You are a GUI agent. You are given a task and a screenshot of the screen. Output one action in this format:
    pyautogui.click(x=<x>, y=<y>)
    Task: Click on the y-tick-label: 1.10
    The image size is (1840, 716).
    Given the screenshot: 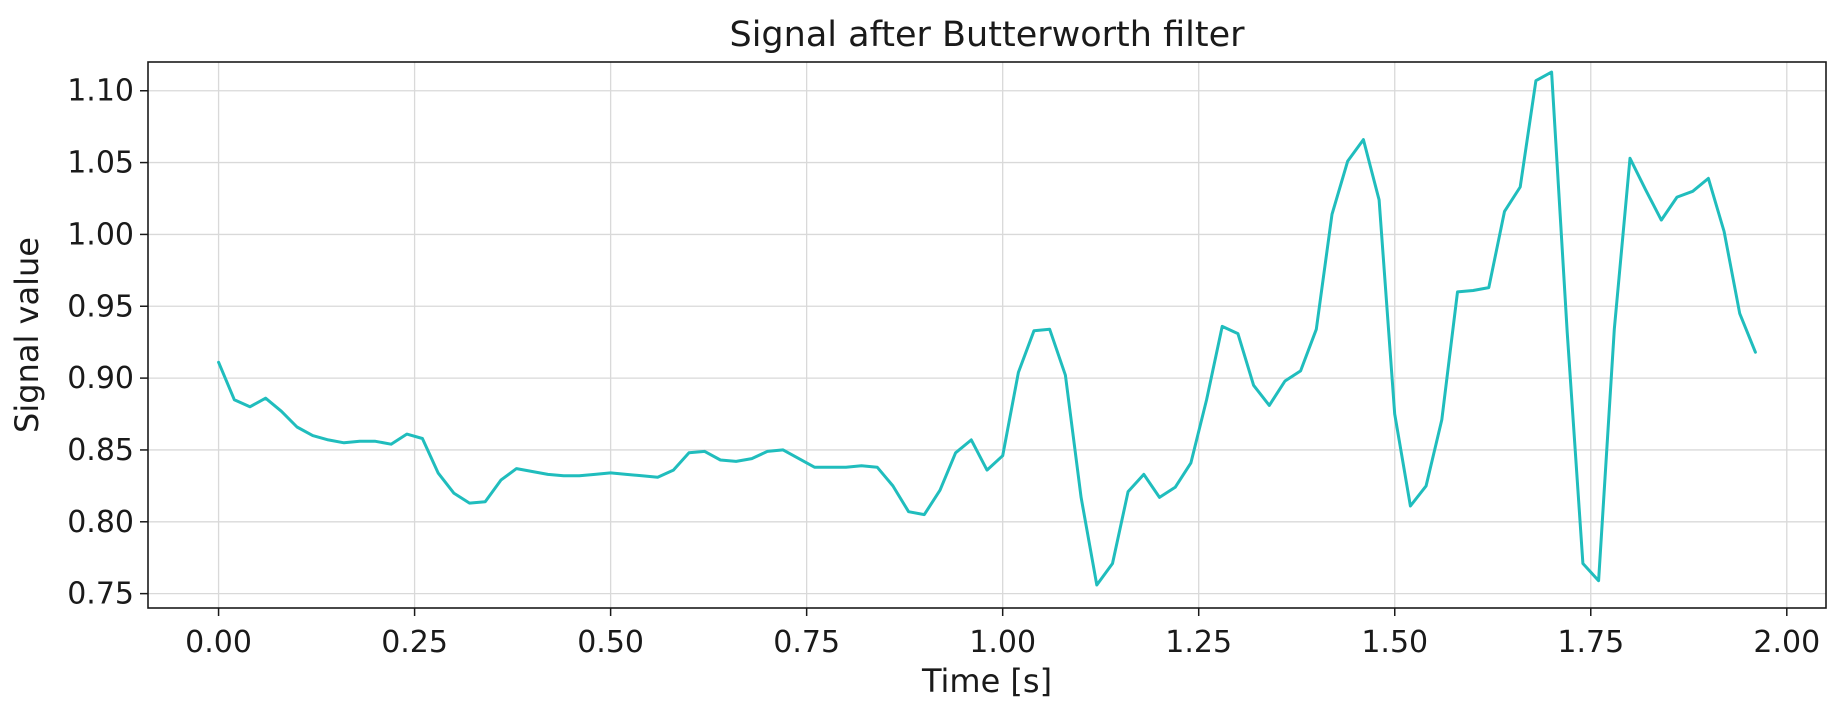 What is the action you would take?
    pyautogui.click(x=100, y=91)
    